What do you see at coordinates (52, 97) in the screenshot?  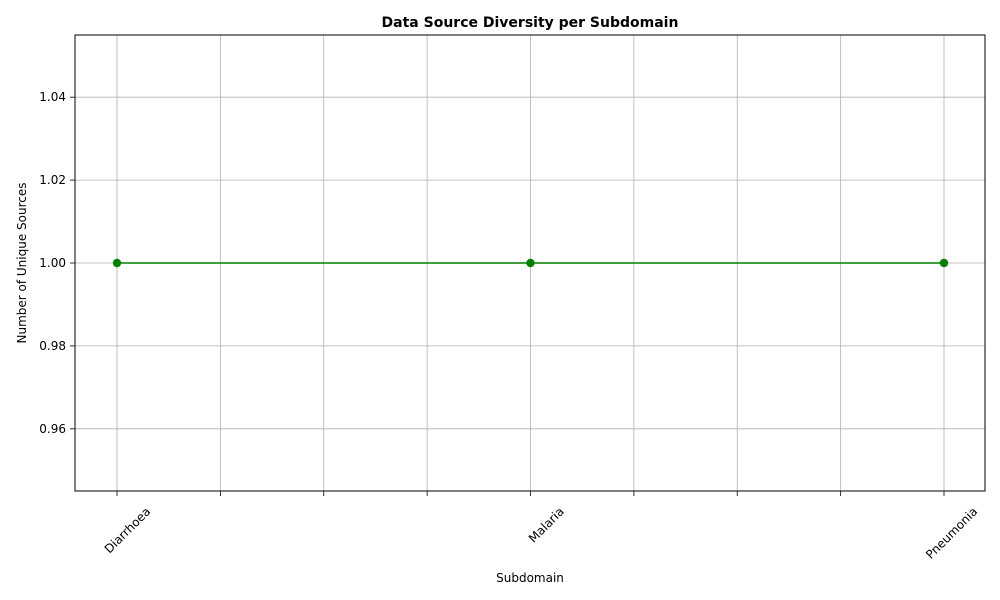 I see `y-tick-label: 1.04` at bounding box center [52, 97].